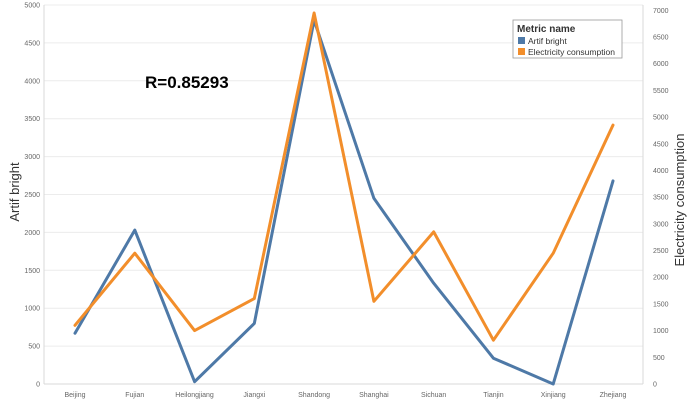 The height and width of the screenshot is (400, 693). Describe the element at coordinates (553, 395) in the screenshot. I see `x-tick-label: Xinjiang` at that location.